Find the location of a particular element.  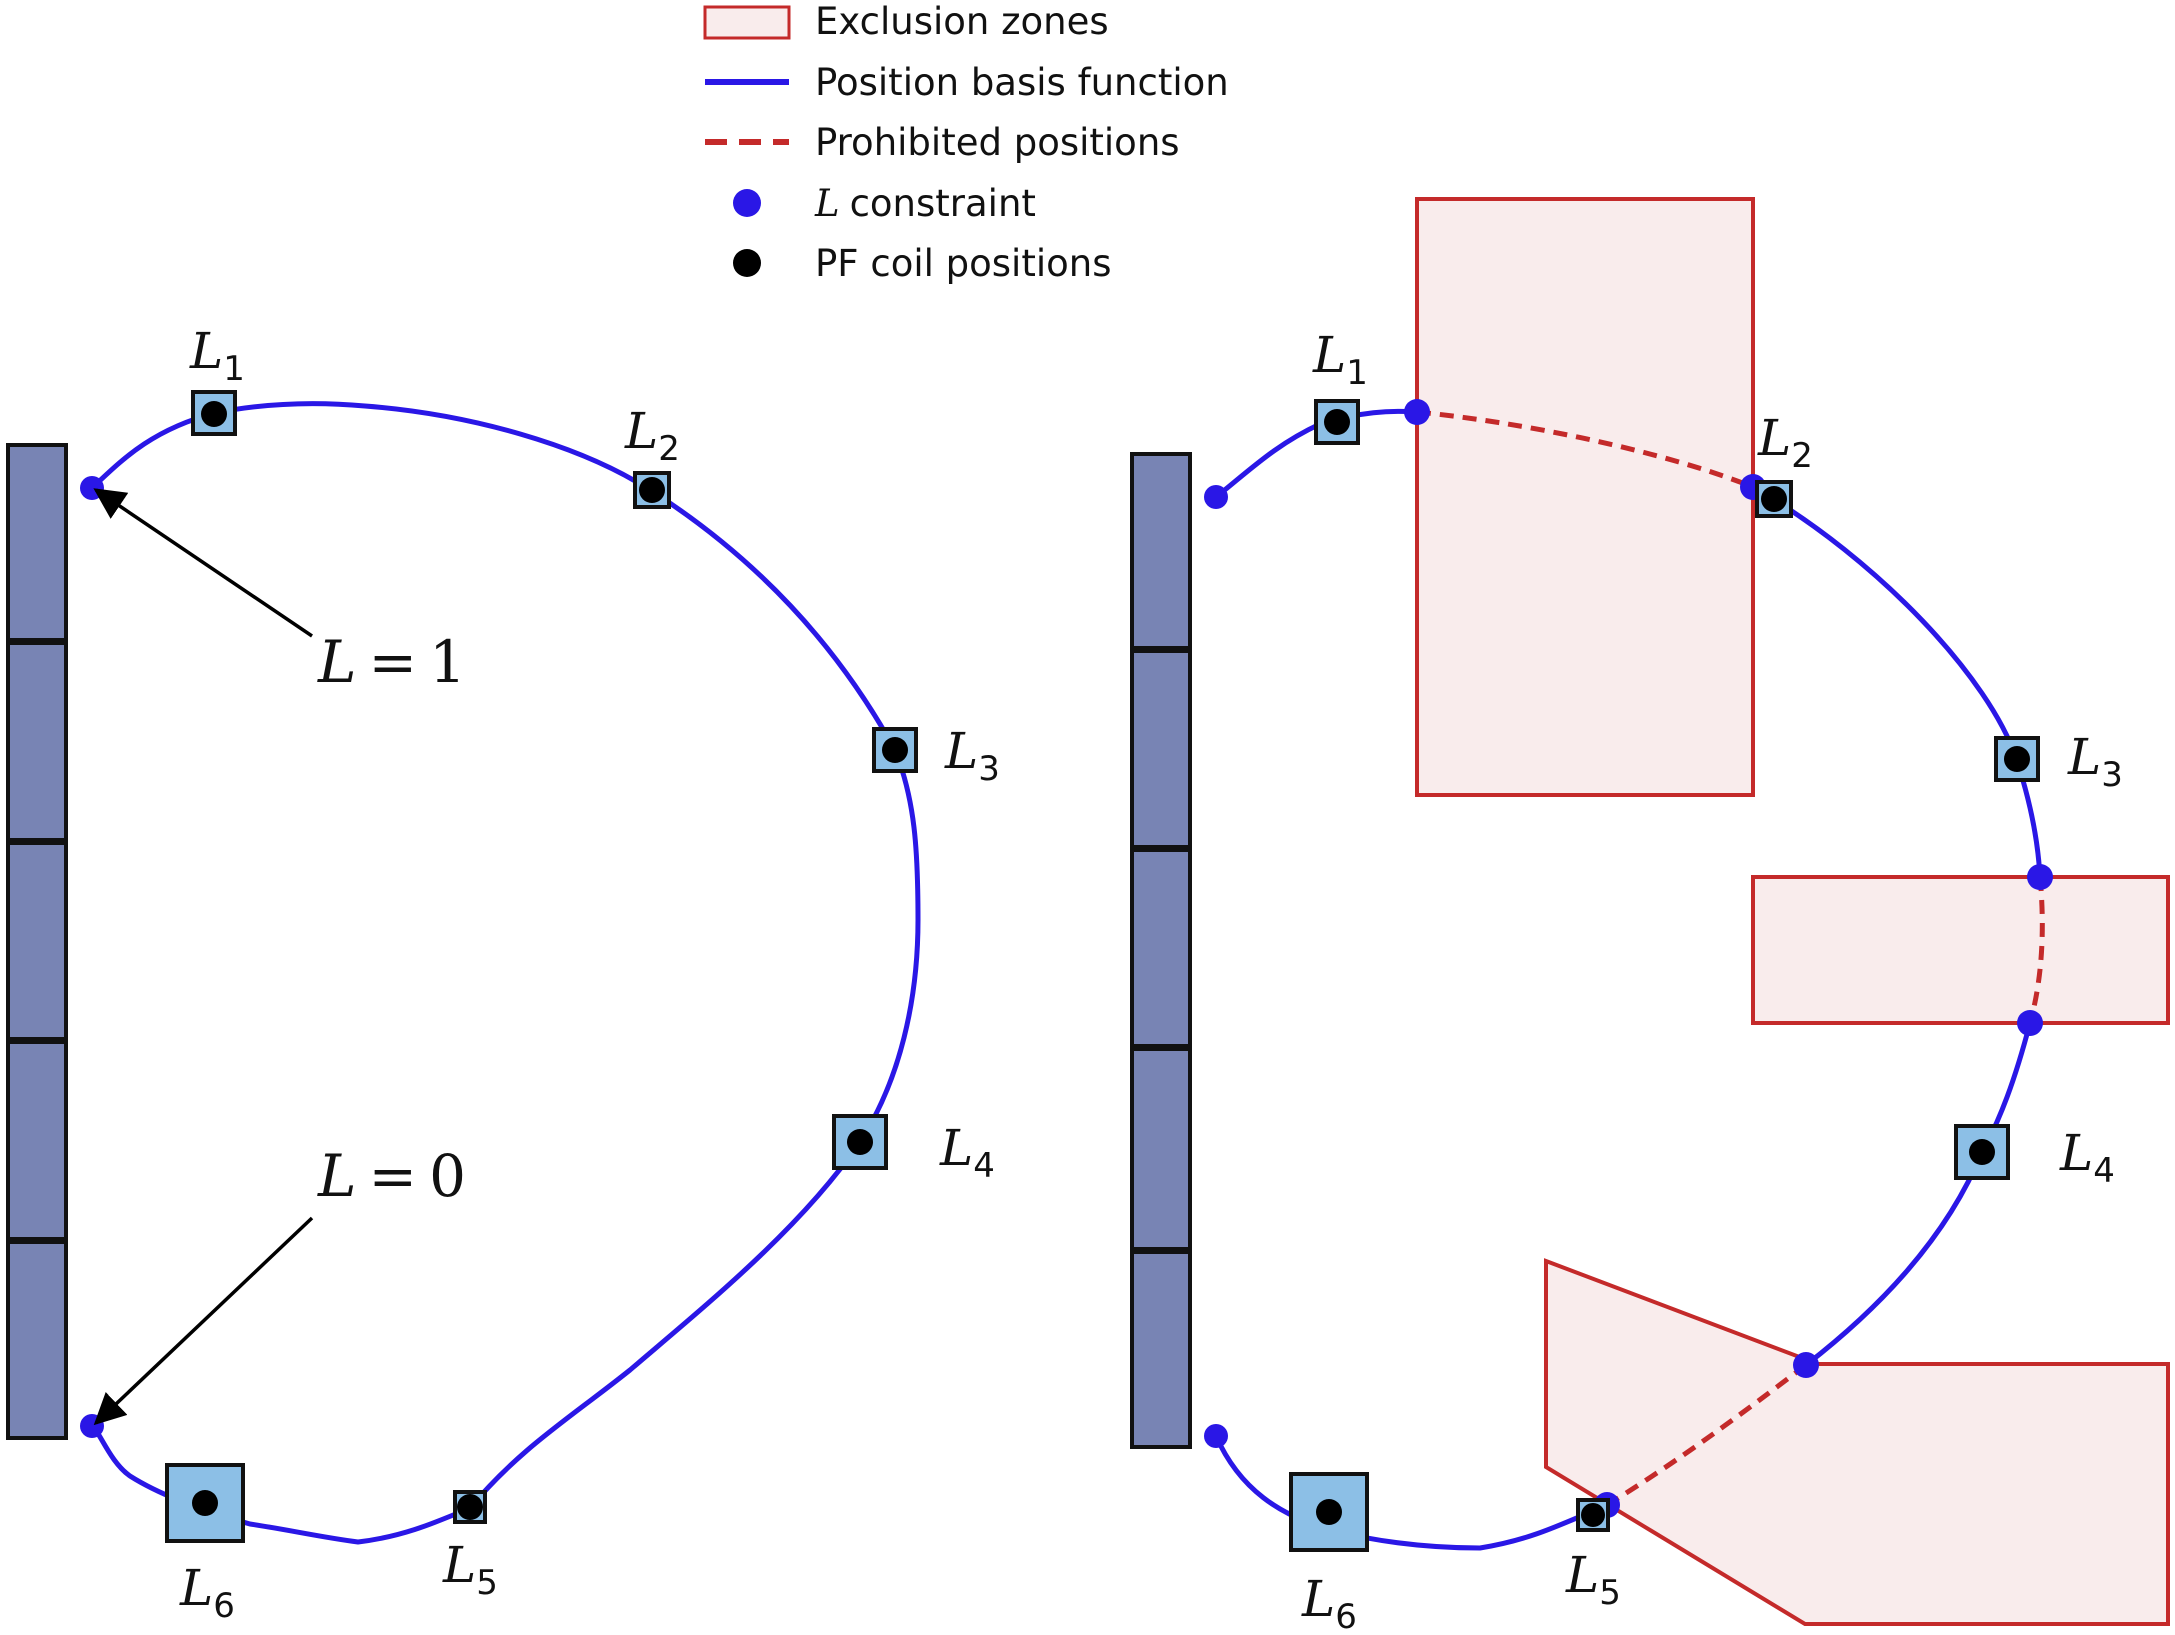

exclusion-zone-lower is located at coordinates (1857, 1442).